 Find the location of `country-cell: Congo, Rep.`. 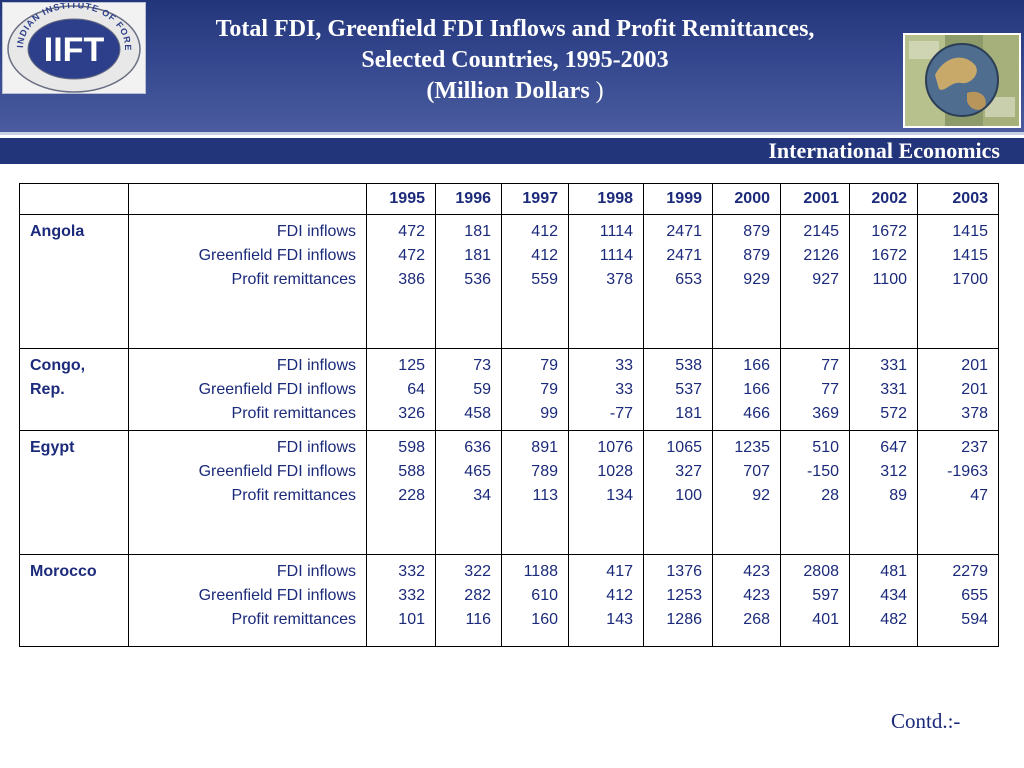

country-cell: Congo, Rep. is located at coordinates (74, 389).